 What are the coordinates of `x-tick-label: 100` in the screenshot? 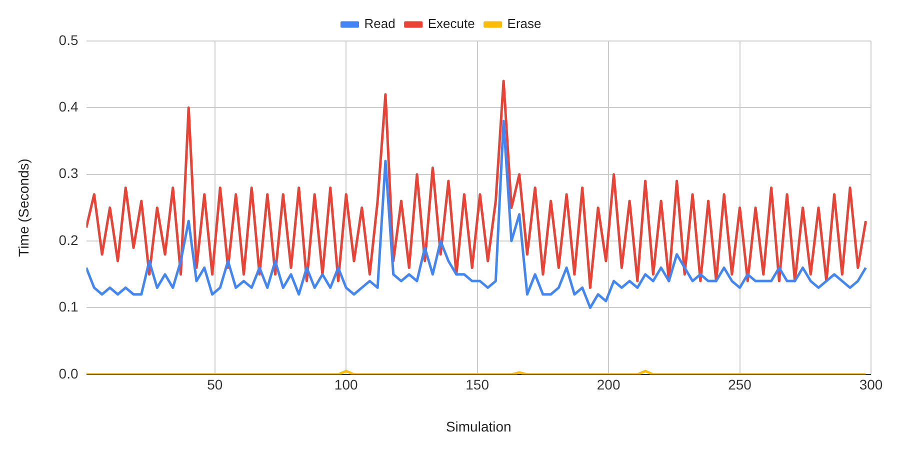 It's located at (346, 384).